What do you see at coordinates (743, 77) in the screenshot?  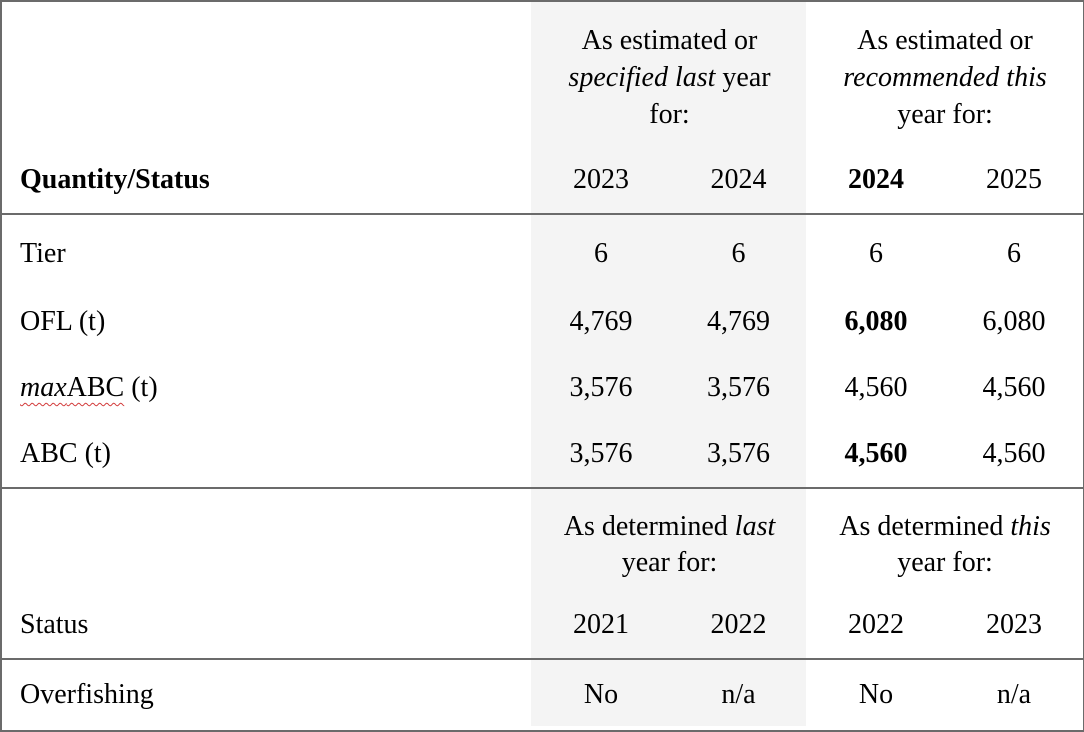 I see `last-year-line2-tail: year` at bounding box center [743, 77].